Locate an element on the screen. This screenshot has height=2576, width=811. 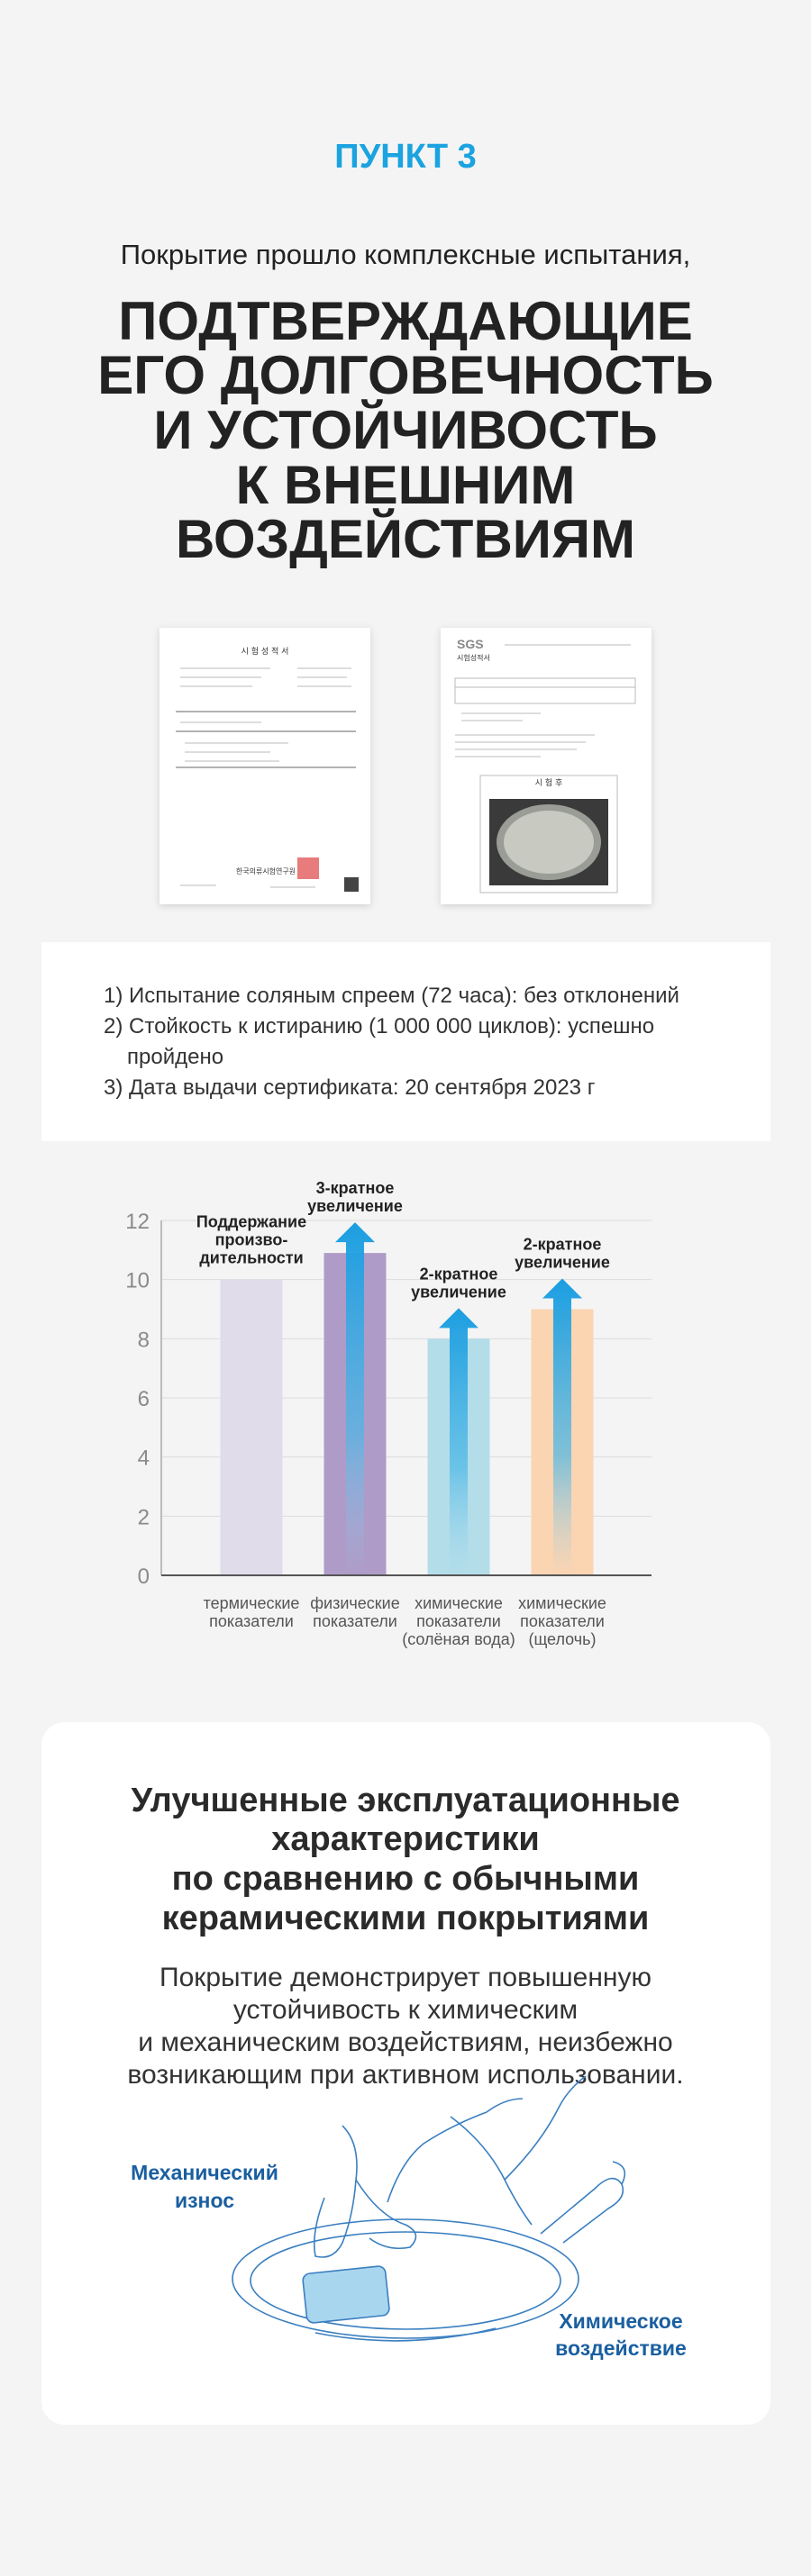
annotation: 3-кратное is located at coordinates (355, 1188).